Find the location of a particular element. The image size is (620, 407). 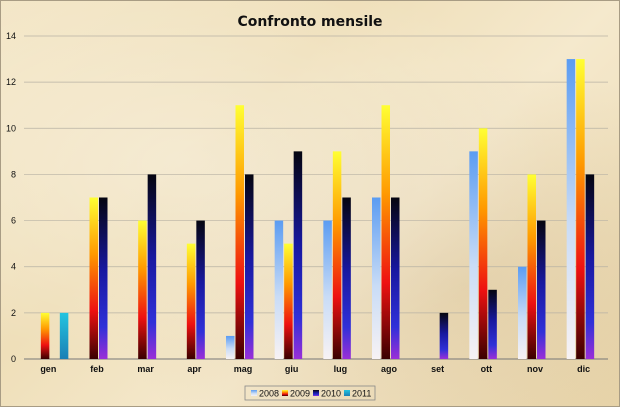

legend-box is located at coordinates (310, 393).